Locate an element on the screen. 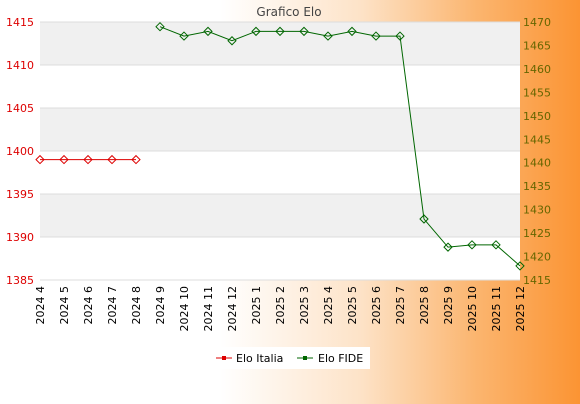 The image size is (580, 404). legend-item-elo-fide: Elo FIDE is located at coordinates (330, 358).